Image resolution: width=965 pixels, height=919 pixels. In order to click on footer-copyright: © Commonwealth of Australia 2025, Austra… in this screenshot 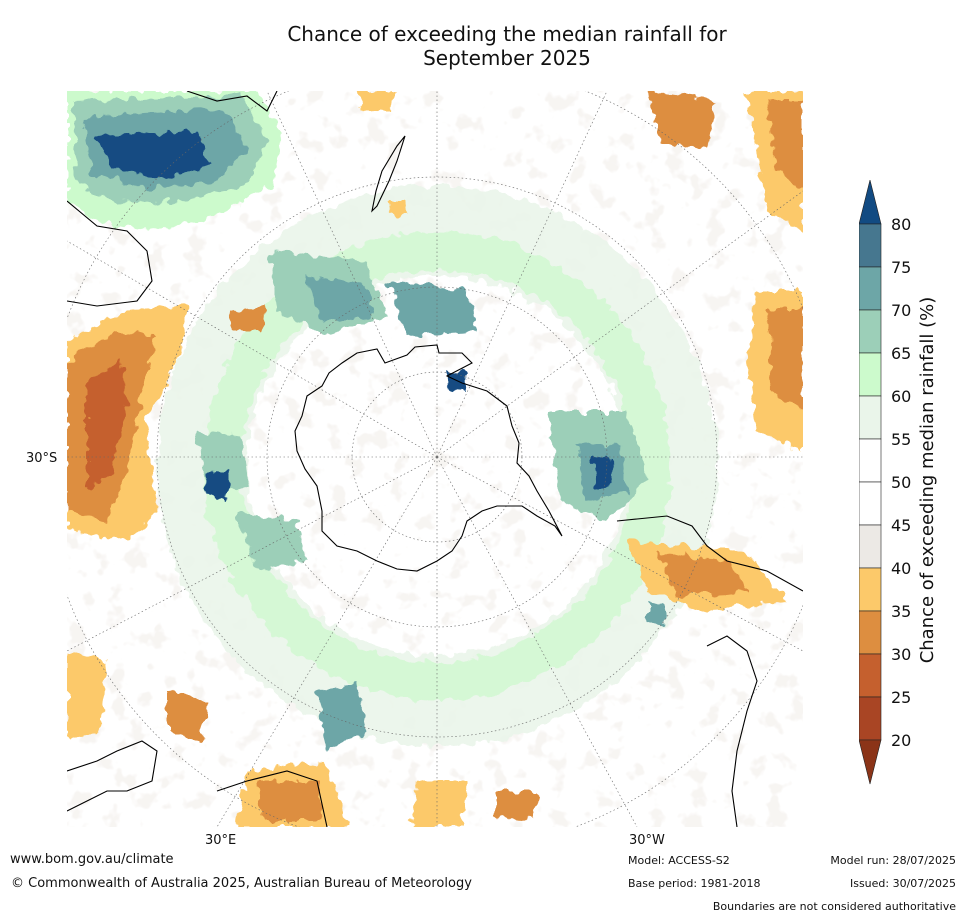, I will do `click(241, 883)`.